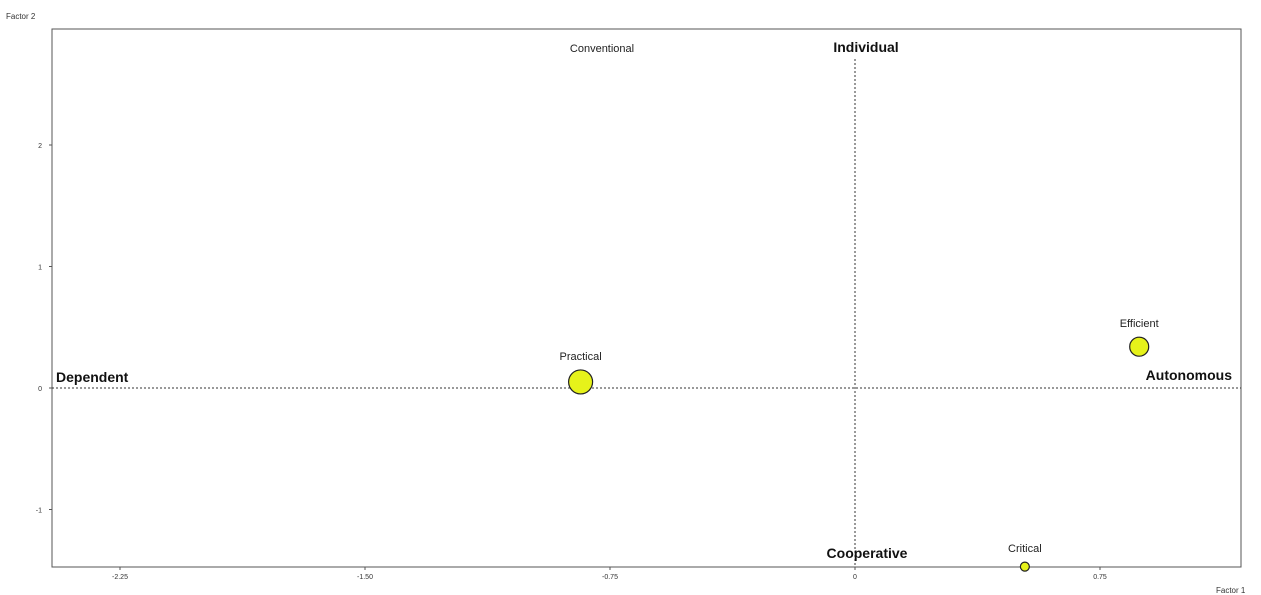  I want to click on point-label-efficient: Efficient, so click(1139, 324).